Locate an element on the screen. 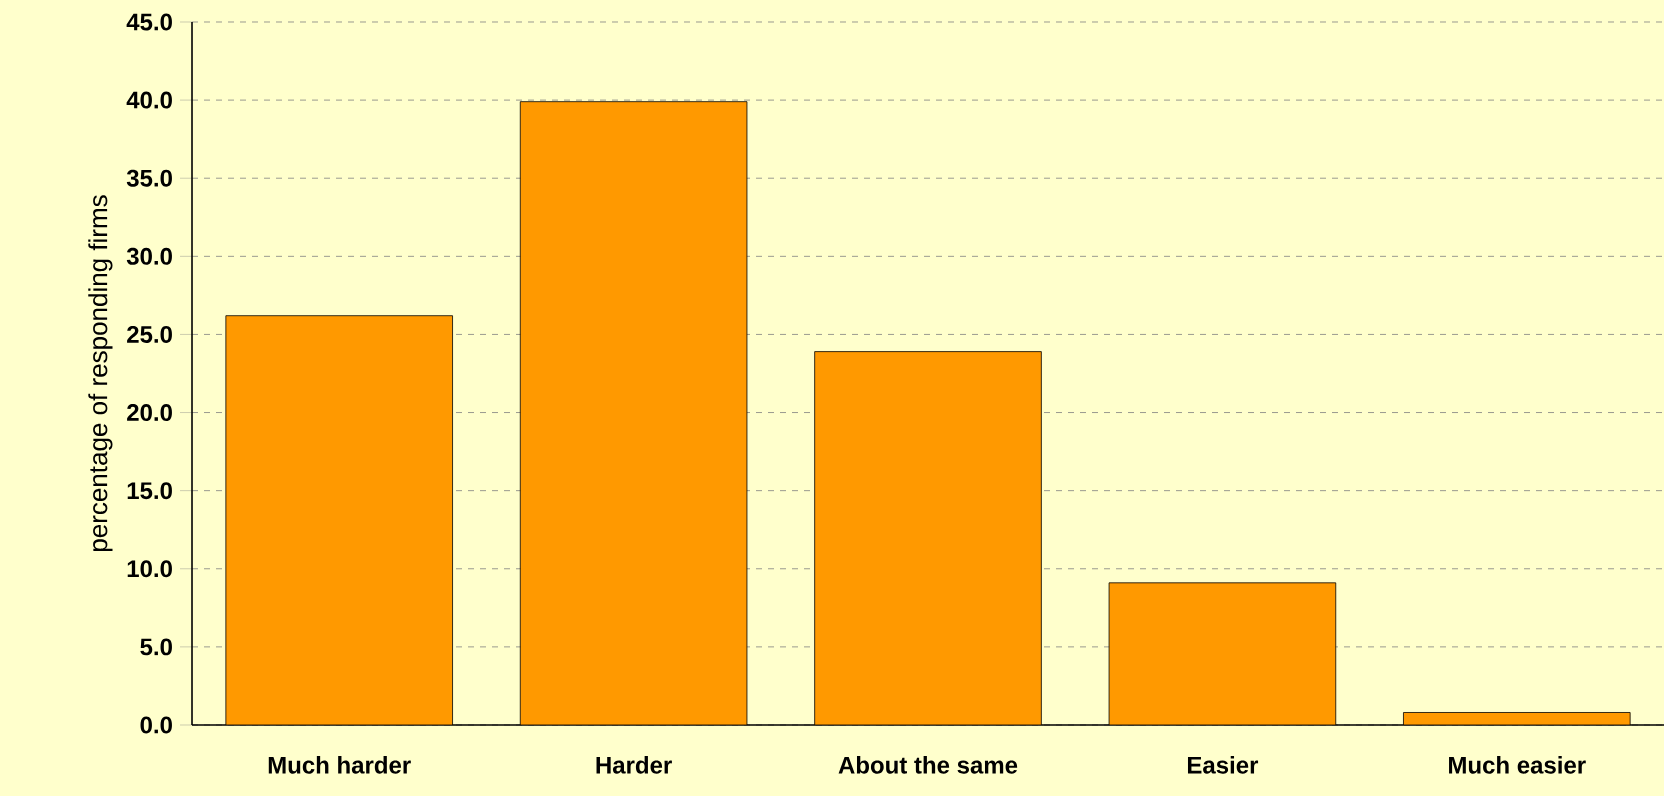  y-tick-label: 45.0 is located at coordinates (149, 22).